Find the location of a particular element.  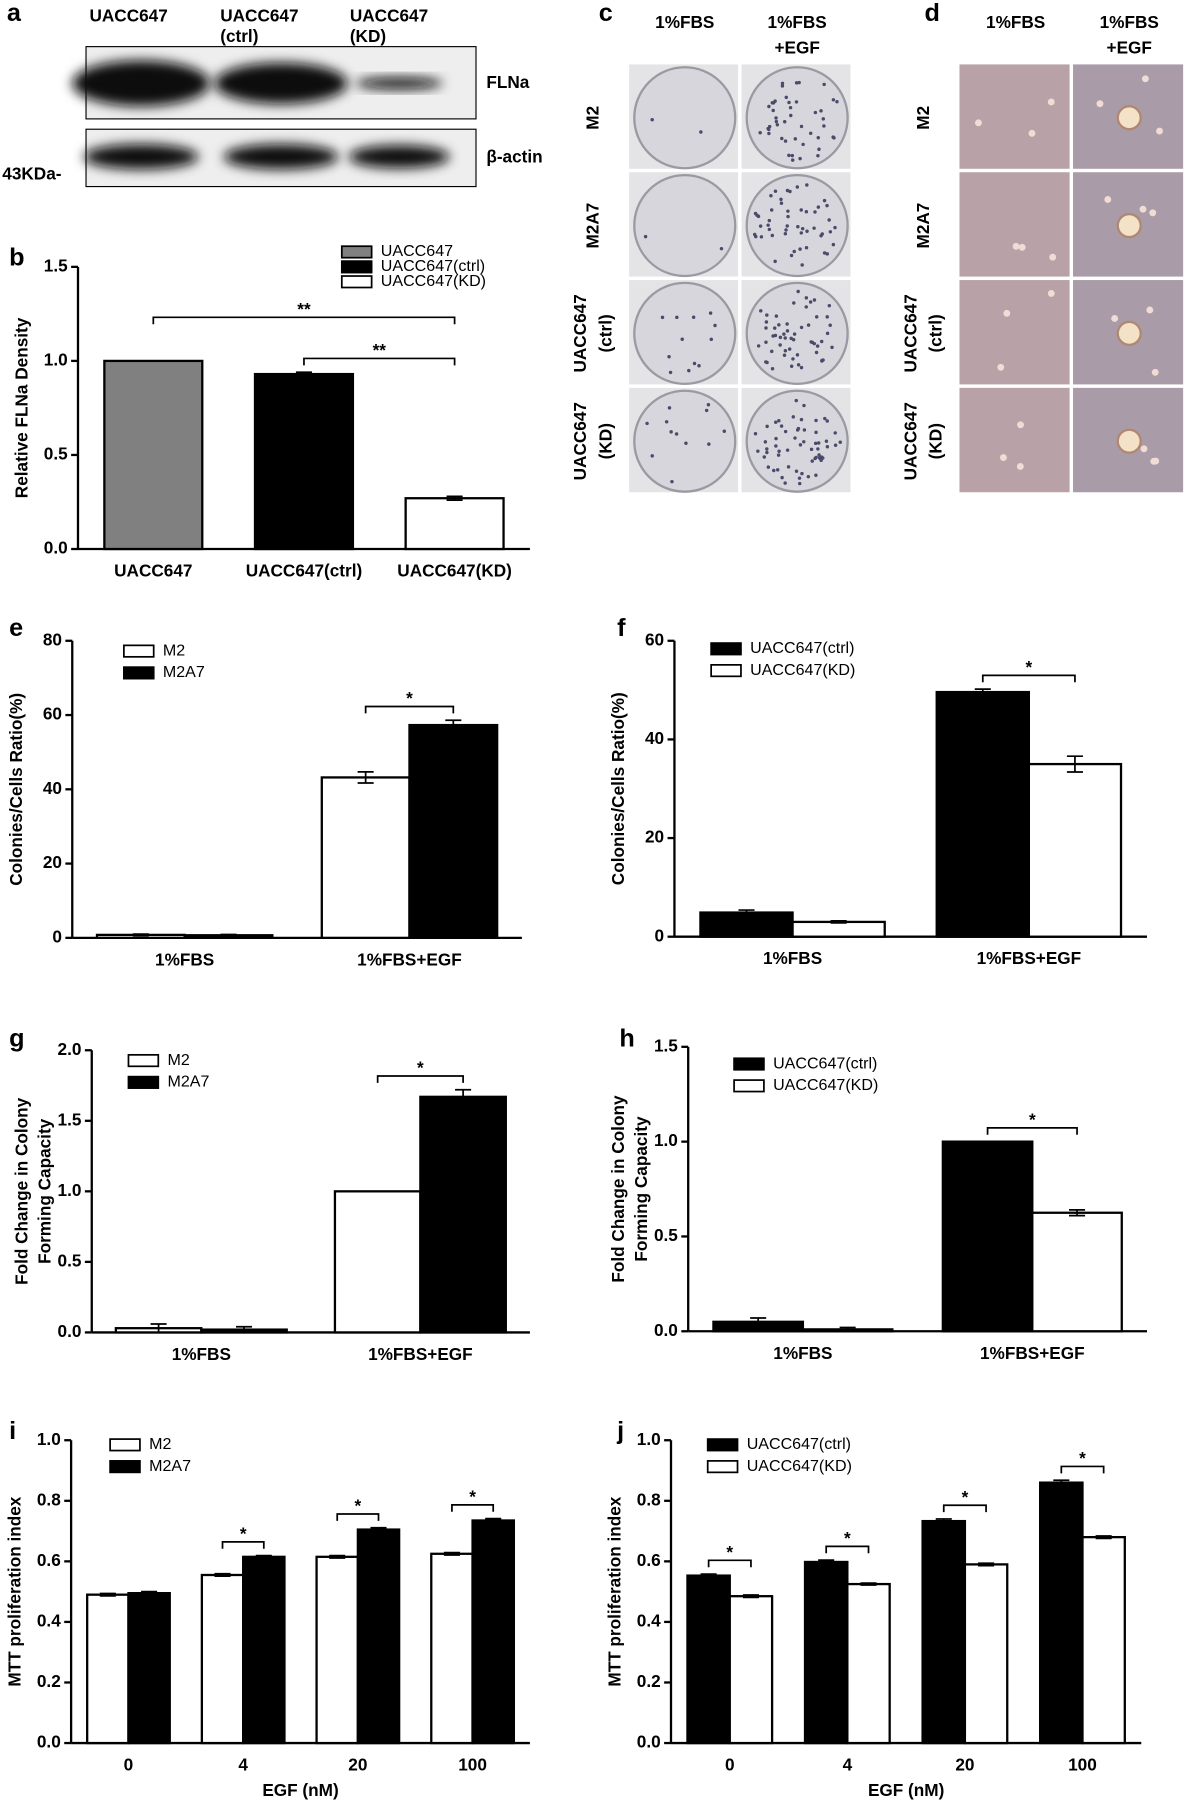

x-tick-label: 1%FBS+EGF is located at coordinates (1032, 1353).